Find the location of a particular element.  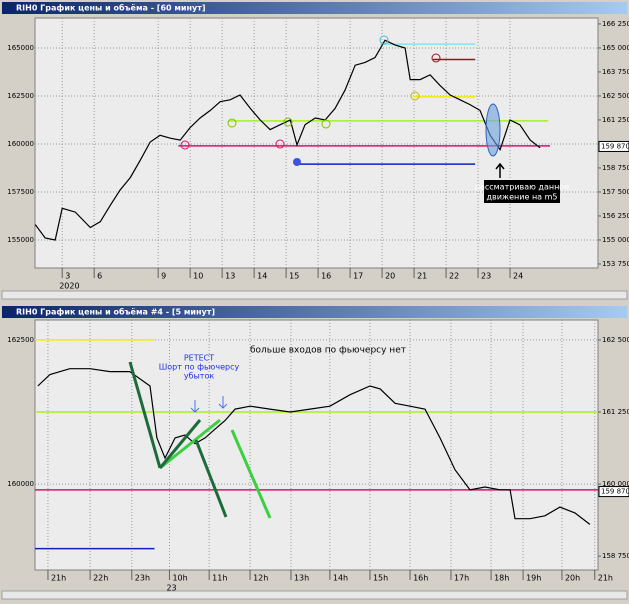

annotation: рассматриваю данное is located at coordinates (522, 187).